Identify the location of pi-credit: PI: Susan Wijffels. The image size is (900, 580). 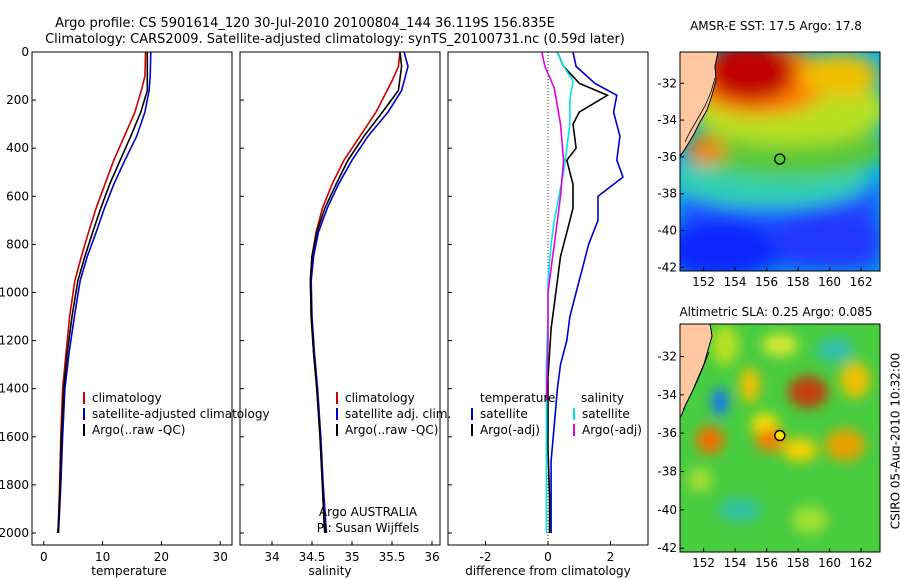
(368, 528).